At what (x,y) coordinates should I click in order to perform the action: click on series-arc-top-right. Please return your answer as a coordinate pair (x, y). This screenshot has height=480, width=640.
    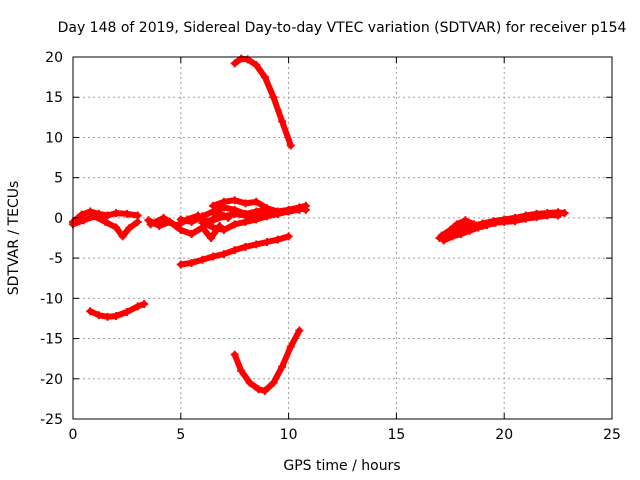
    Looking at the image, I should click on (262, 102).